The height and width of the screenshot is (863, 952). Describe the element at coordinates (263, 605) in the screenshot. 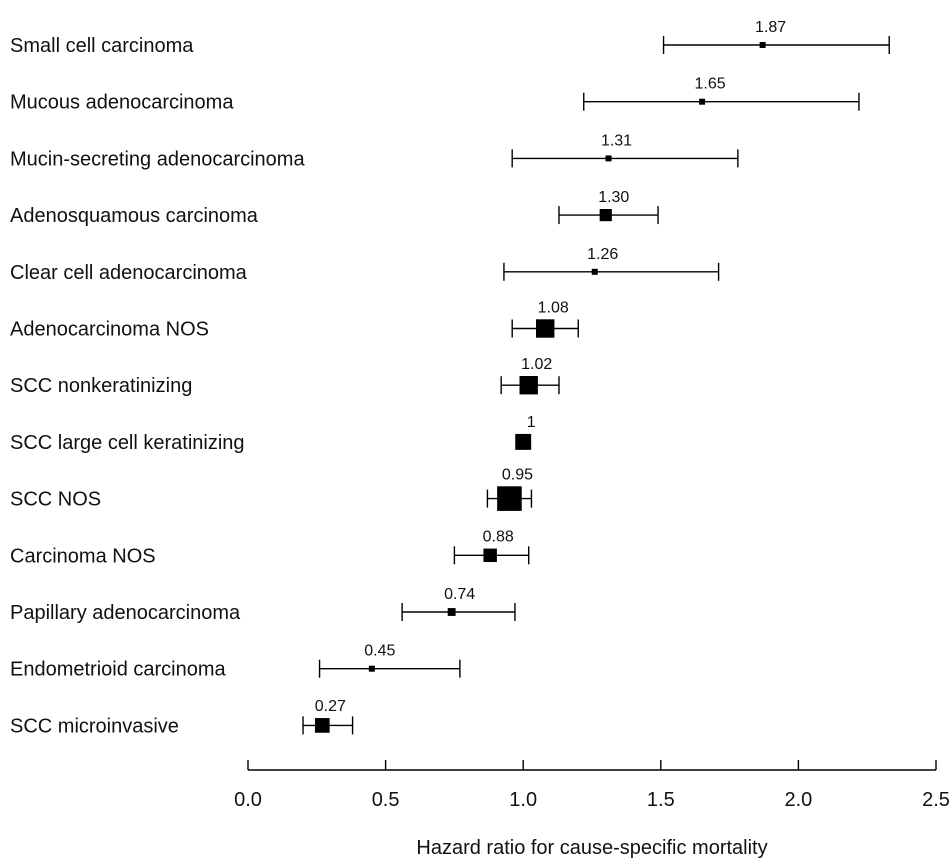

I see `forest-row: Papillary adenocarcinoma 0.74` at that location.